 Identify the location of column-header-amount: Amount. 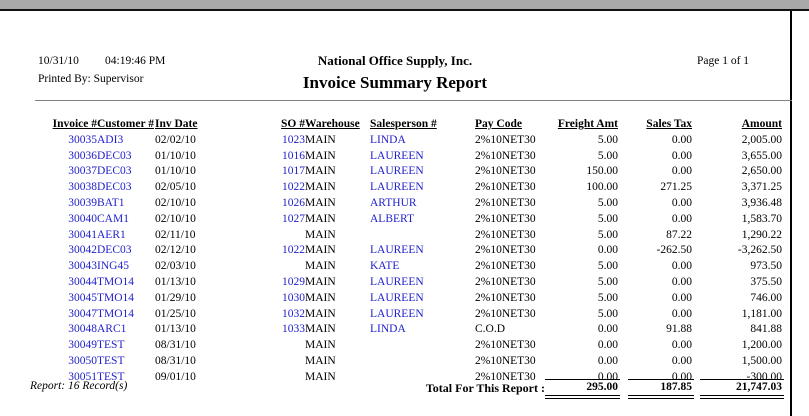
(761, 124).